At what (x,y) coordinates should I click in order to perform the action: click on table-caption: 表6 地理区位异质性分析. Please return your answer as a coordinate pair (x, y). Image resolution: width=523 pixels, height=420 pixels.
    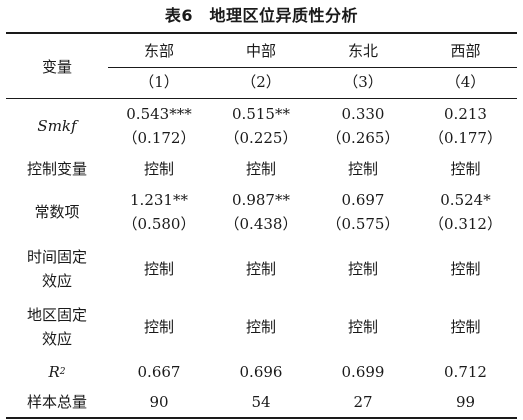
    Looking at the image, I should click on (261, 15).